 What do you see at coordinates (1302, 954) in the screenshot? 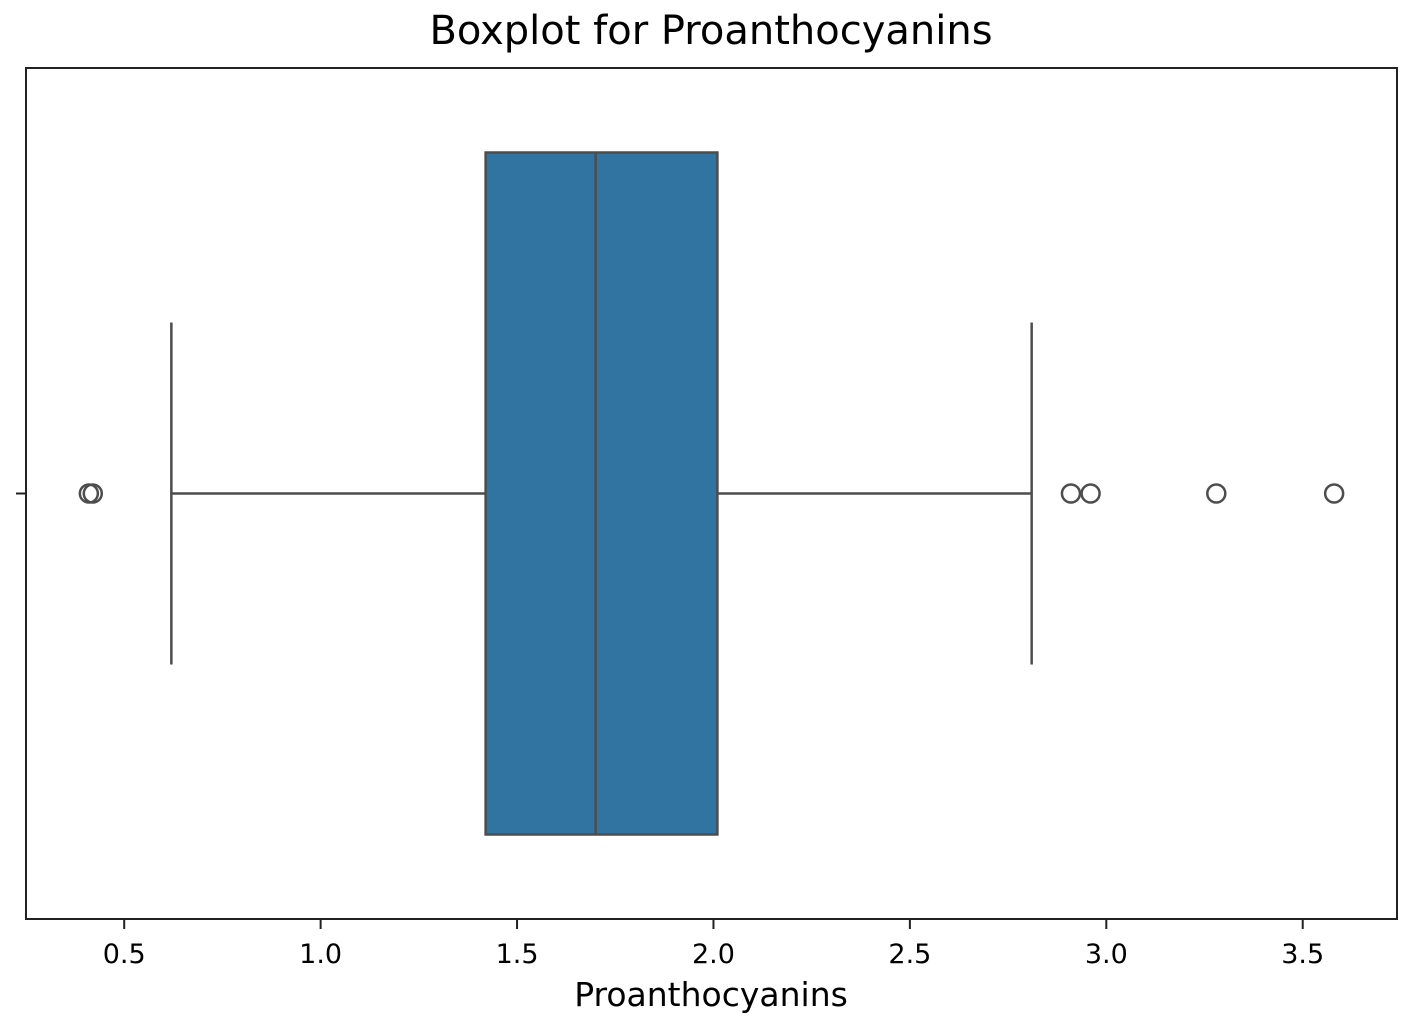
I see `x-tick-label: 3.5` at bounding box center [1302, 954].